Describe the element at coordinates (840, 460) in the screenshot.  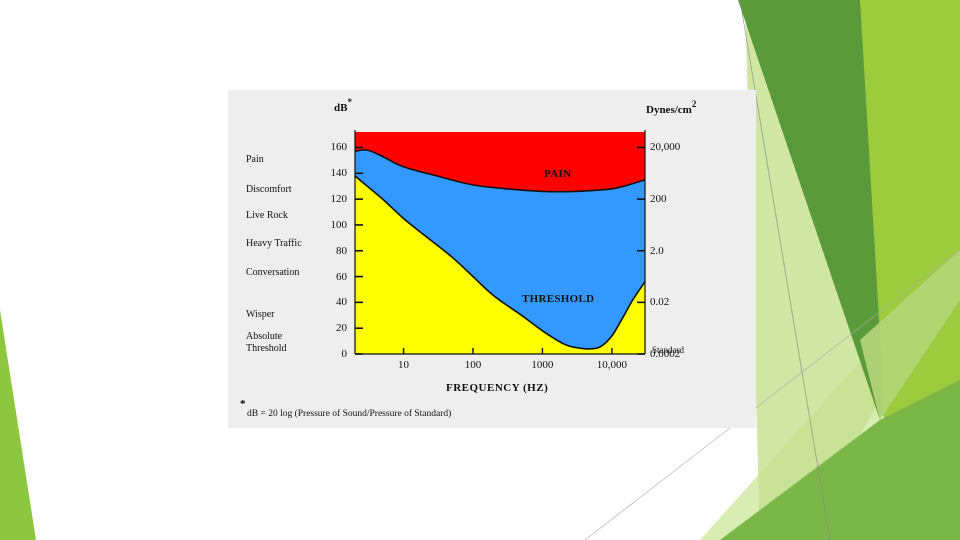
I see `deco-bottom-wedge` at that location.